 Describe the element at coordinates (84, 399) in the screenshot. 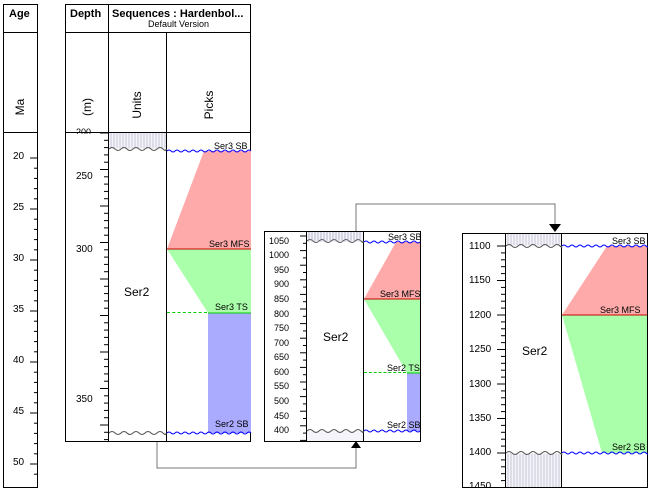

I see `depth-tick-label: 350` at that location.